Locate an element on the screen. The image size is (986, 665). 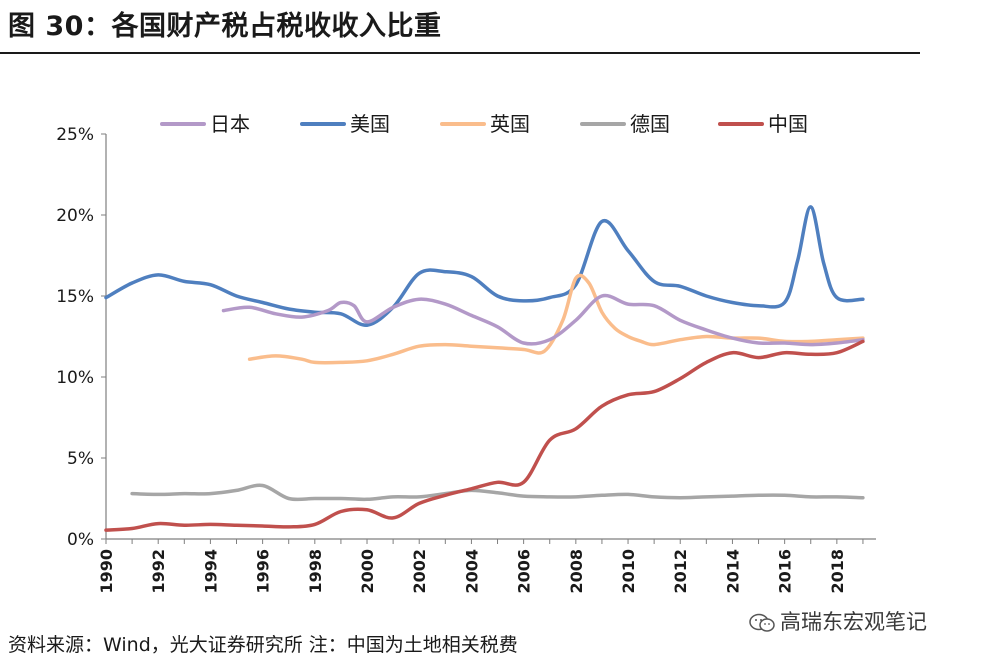
wechat-icon is located at coordinates (762, 622).